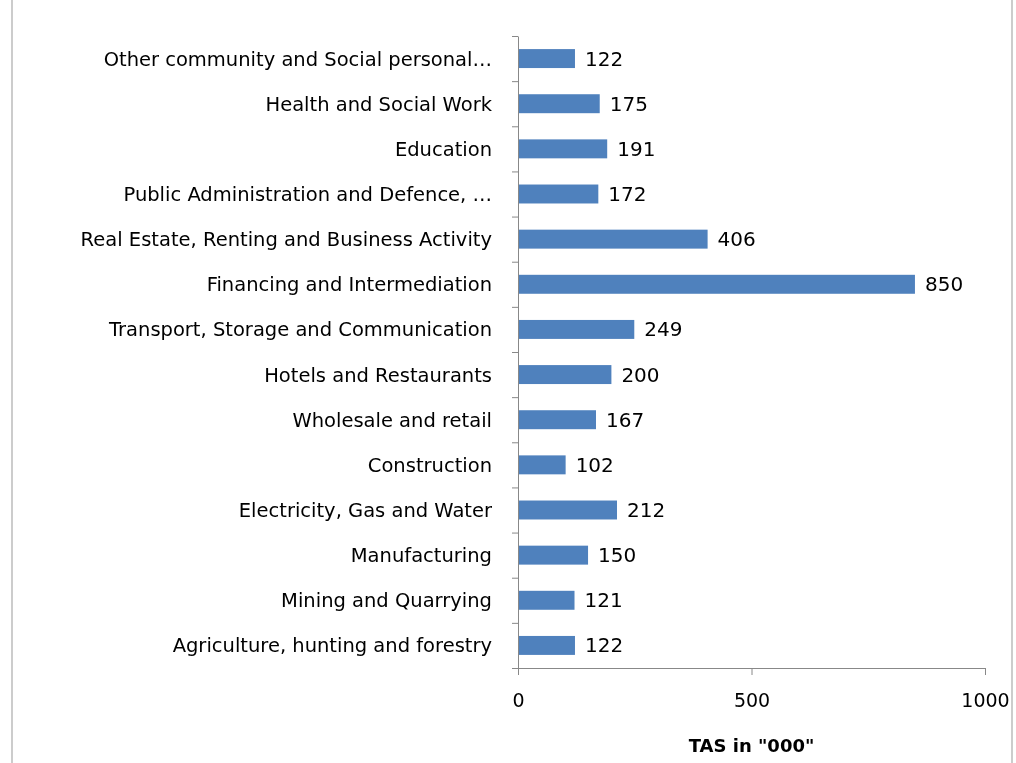 The image size is (1016, 763). I want to click on data-label: 172, so click(627, 194).